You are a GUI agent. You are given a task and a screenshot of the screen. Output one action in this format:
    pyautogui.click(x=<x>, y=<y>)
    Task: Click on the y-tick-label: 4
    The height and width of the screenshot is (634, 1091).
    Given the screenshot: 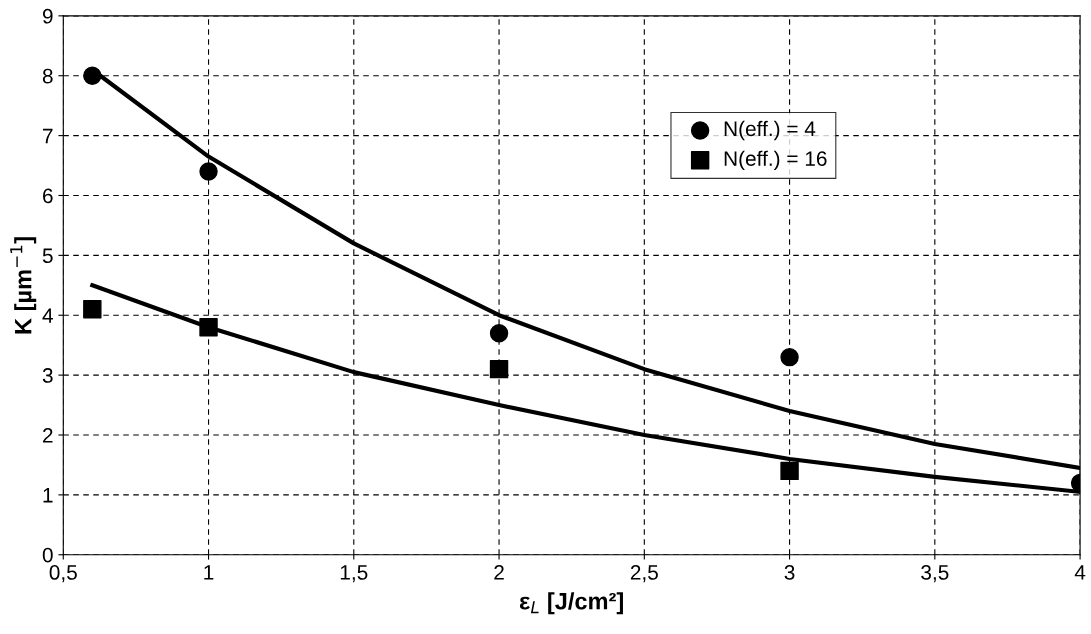 What is the action you would take?
    pyautogui.click(x=47, y=315)
    